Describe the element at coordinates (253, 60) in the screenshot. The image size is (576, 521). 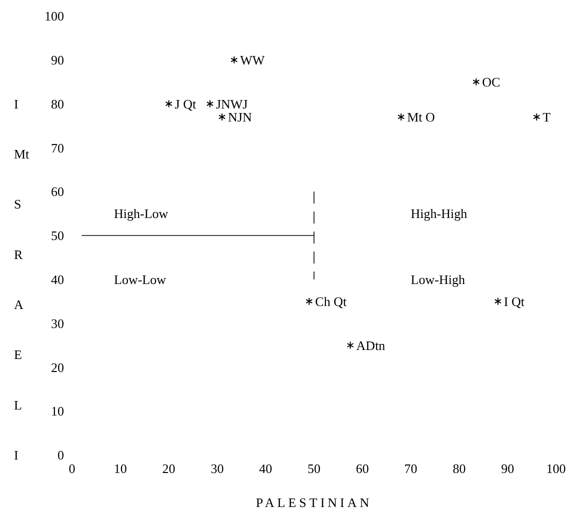
I see `annotation: WW` at that location.